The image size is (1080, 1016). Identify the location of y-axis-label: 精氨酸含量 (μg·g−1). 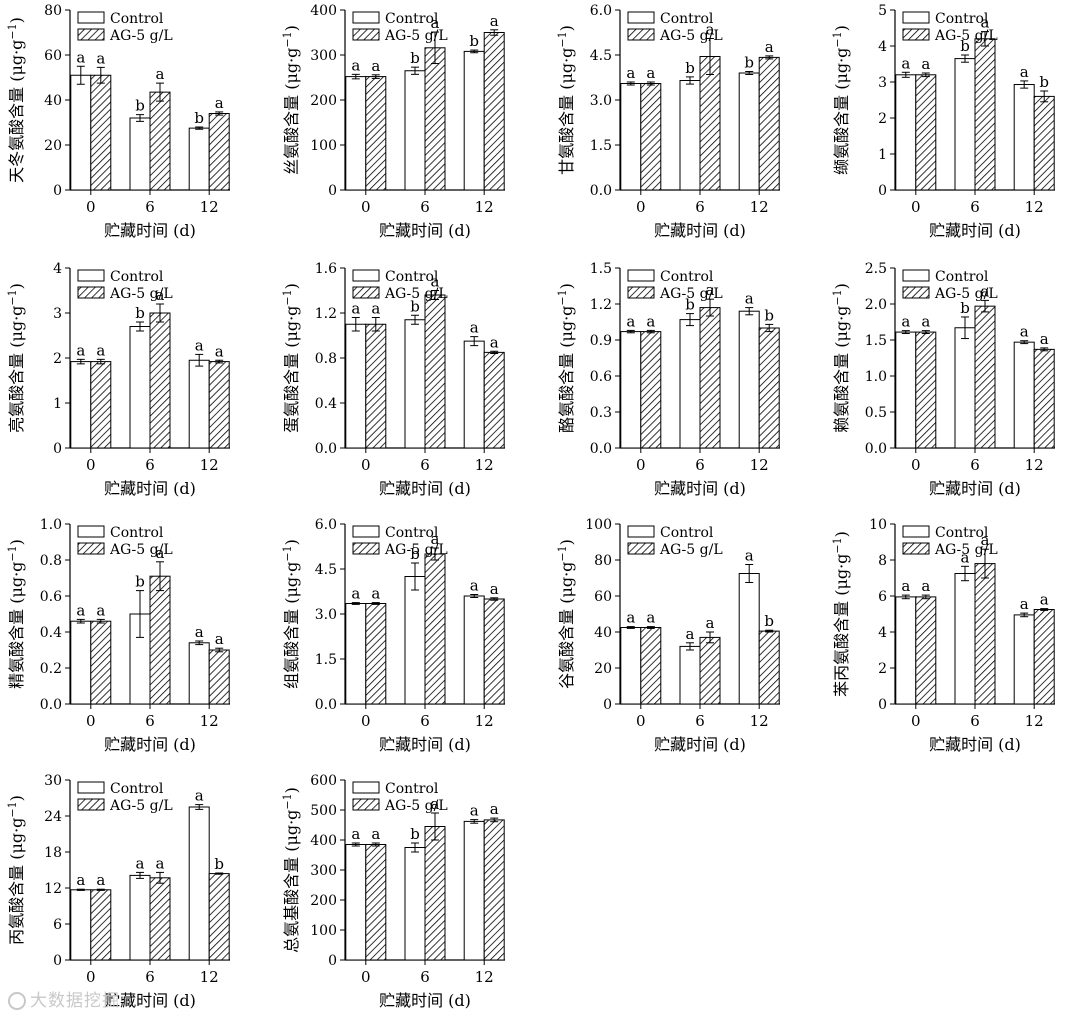
(16, 614).